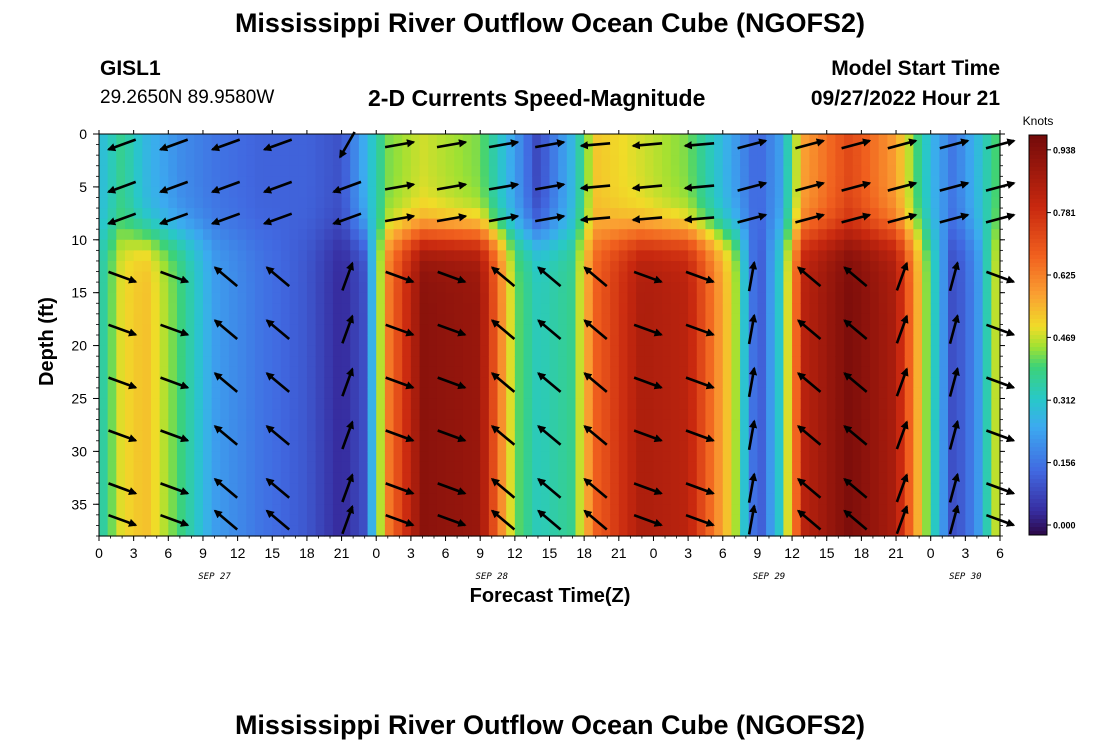 This screenshot has width=1100, height=750. I want to click on x-tick-label: 9, so click(203, 553).